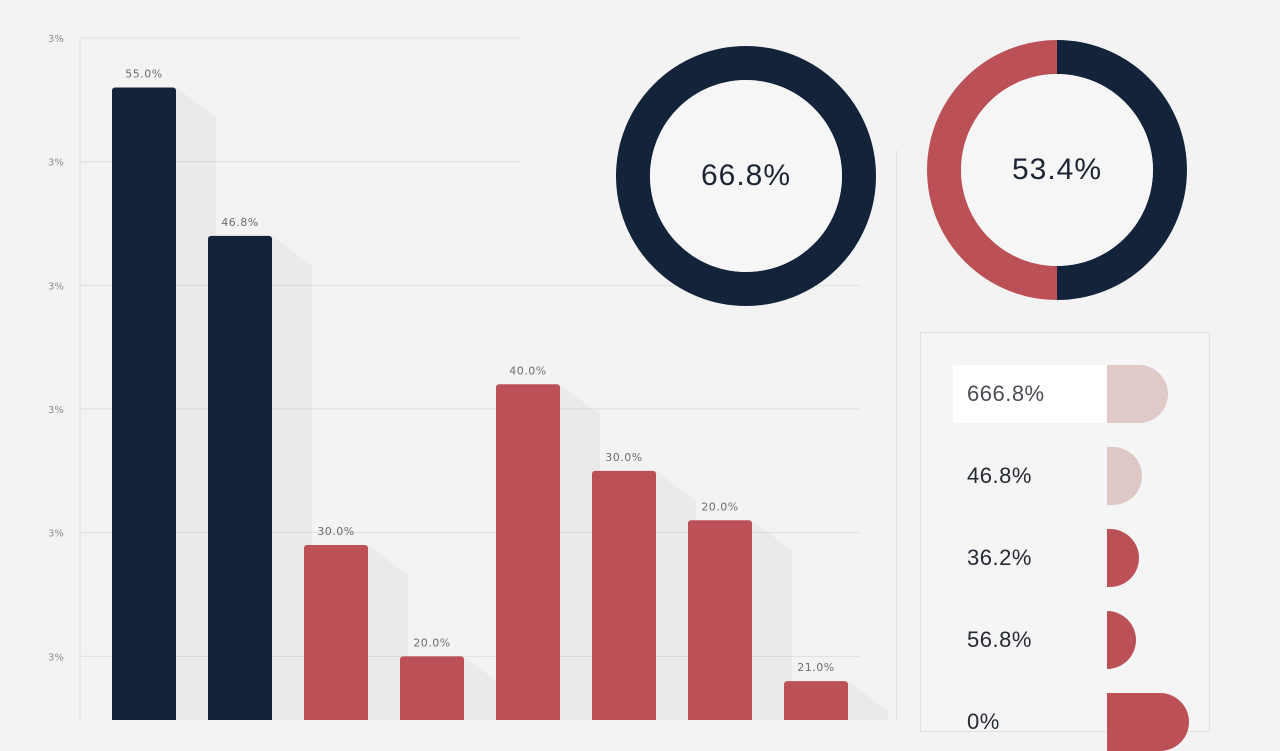  I want to click on legend-row: 666.8%, so click(1066, 394).